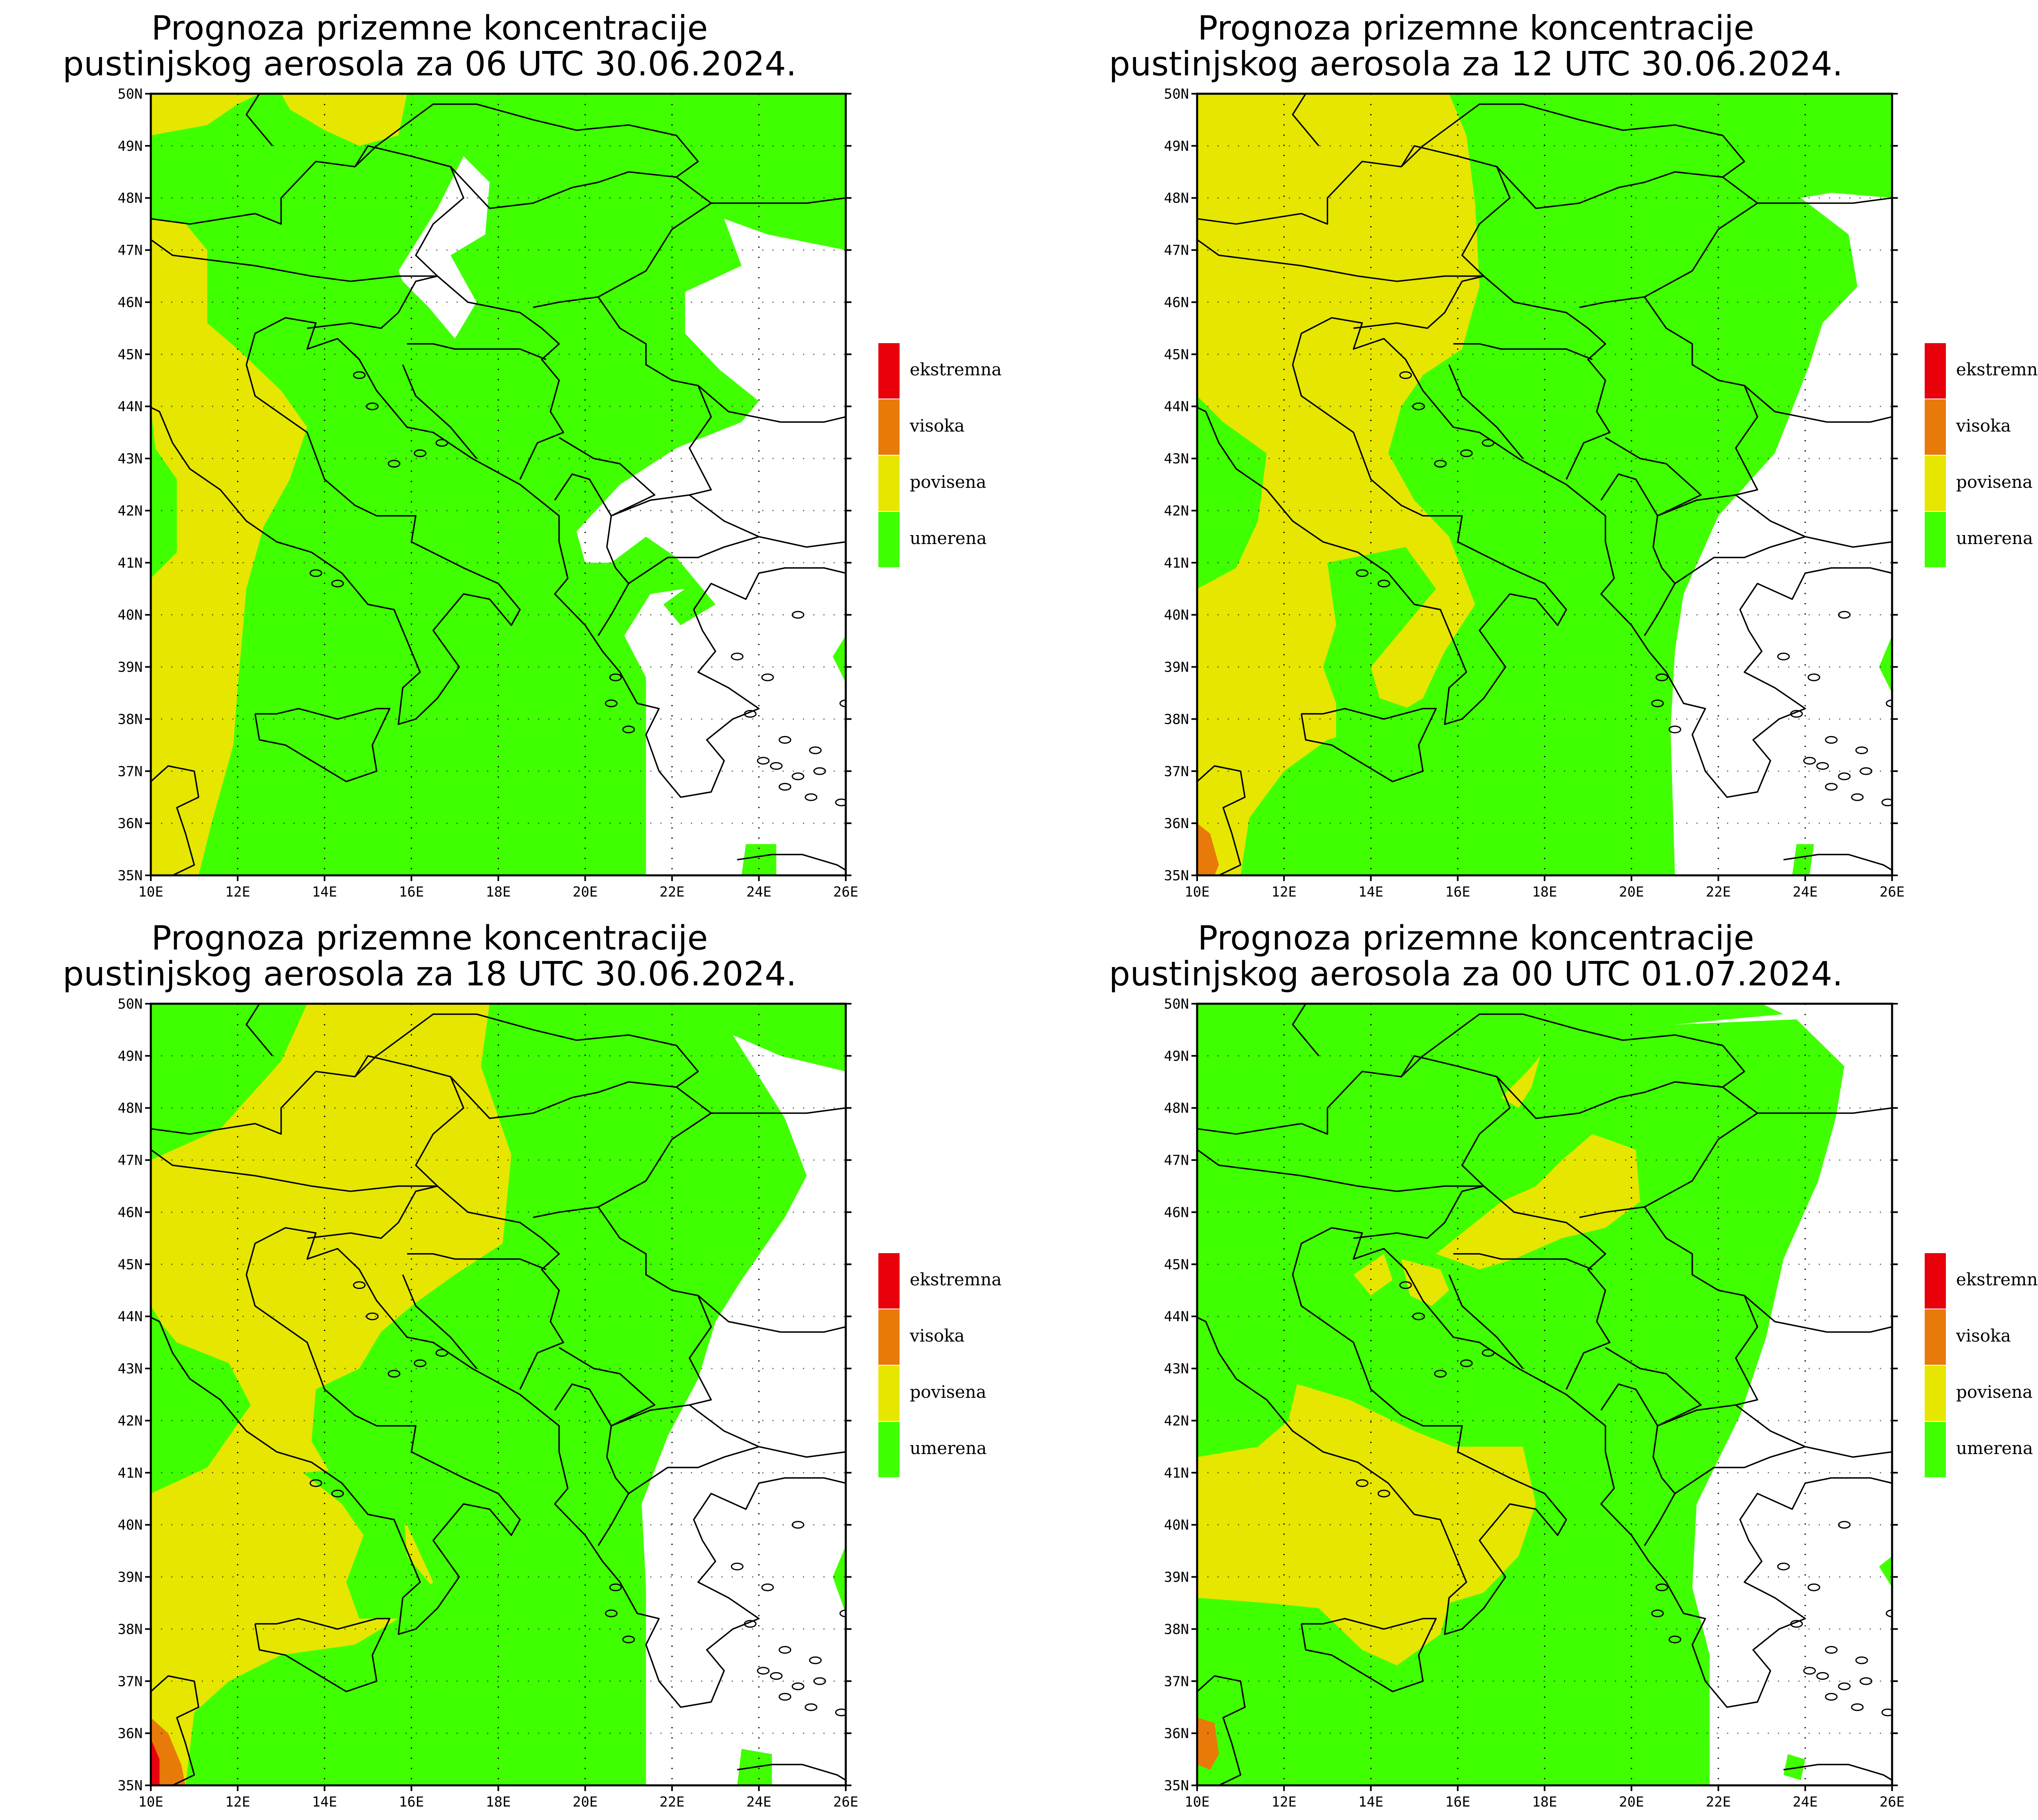 This screenshot has width=2038, height=1820. I want to click on concentration-field, so click(499, 1395).